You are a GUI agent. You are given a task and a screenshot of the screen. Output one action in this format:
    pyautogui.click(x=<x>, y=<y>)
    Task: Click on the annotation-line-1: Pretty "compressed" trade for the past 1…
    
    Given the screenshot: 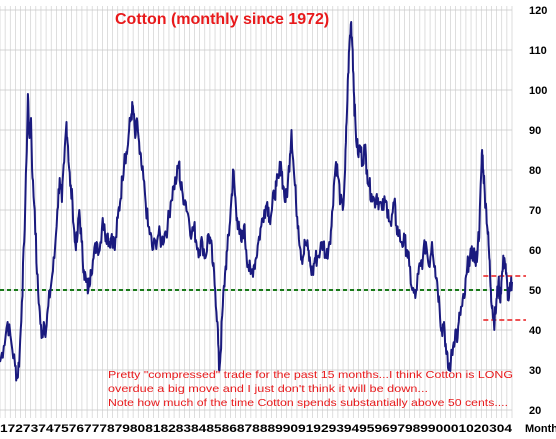 What is the action you would take?
    pyautogui.click(x=310, y=375)
    